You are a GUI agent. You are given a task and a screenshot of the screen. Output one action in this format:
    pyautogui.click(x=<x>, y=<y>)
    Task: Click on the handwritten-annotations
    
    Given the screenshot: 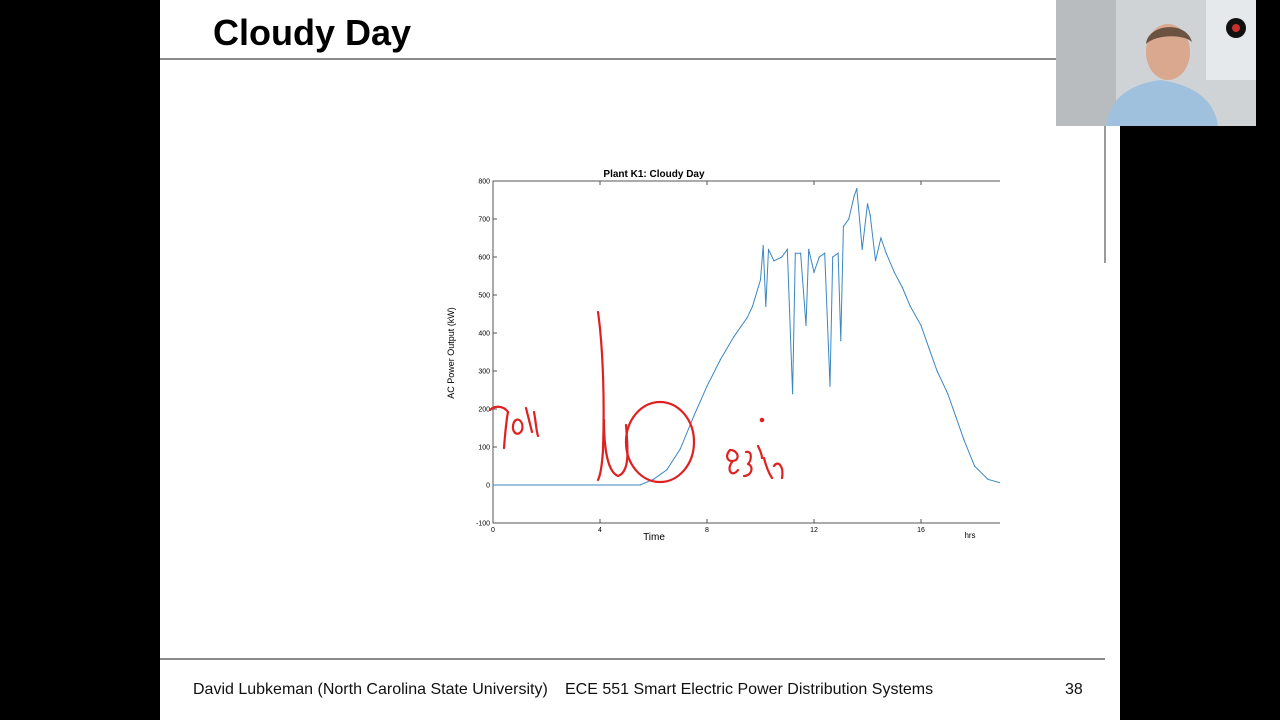 What is the action you would take?
    pyautogui.click(x=636, y=397)
    